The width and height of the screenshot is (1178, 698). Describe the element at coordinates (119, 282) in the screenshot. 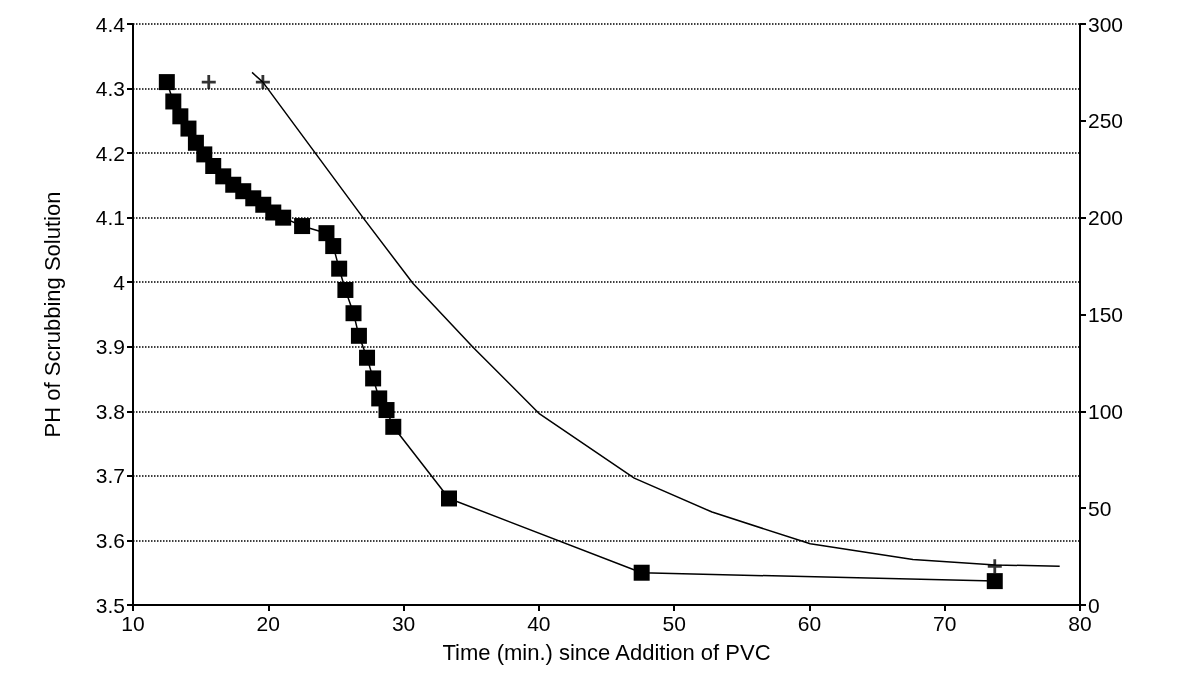

I see `y-tick-label: 4` at that location.